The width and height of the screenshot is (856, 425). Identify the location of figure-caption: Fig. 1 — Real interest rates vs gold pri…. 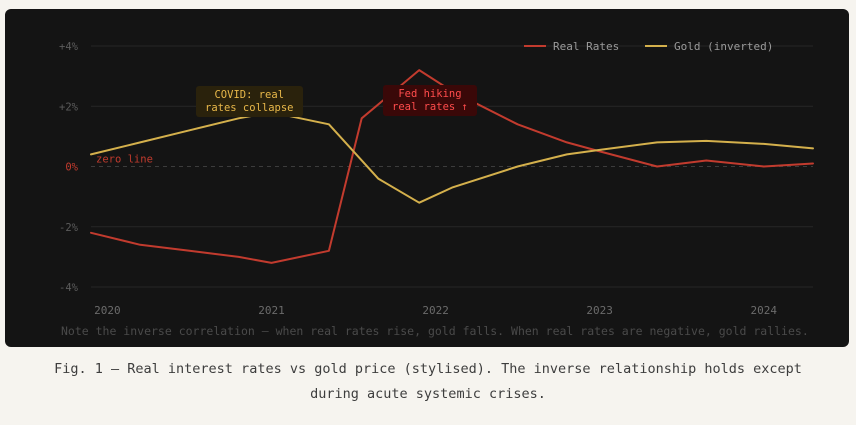
(428, 382).